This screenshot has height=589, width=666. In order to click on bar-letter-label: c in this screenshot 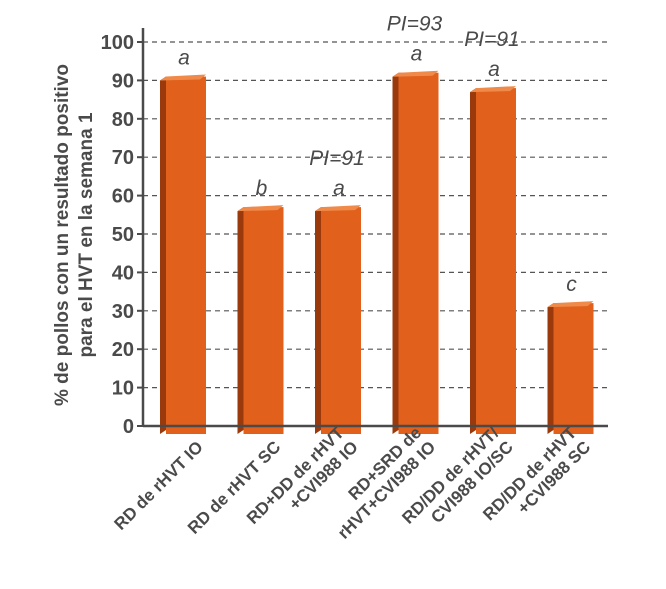, I will do `click(571, 284)`.